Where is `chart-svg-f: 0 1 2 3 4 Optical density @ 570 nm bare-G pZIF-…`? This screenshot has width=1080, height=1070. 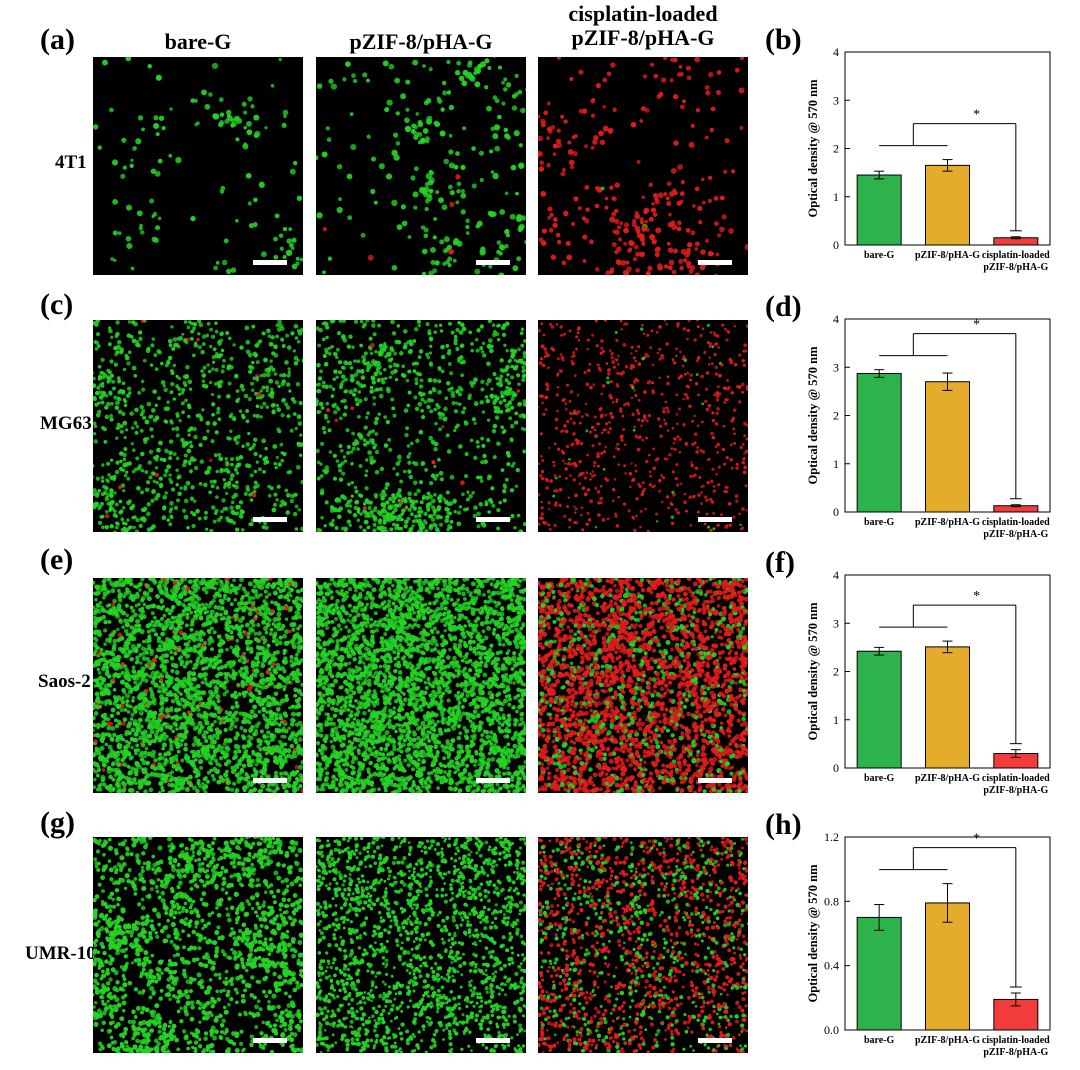 chart-svg-f: 0 1 2 3 4 Optical density @ 570 nm bare-G pZIF-… is located at coordinates (920, 675).